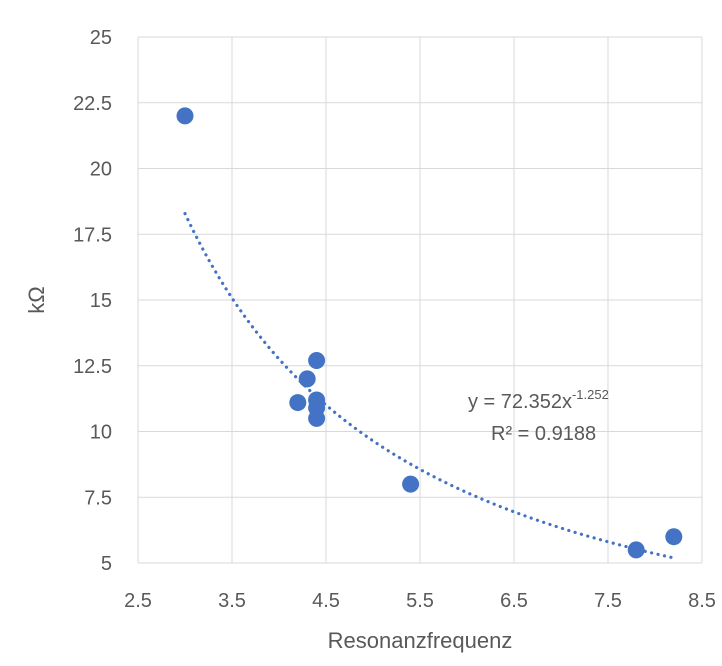 This screenshot has height=666, width=722. I want to click on x-axis-title: Resonanzfrequenz, so click(420, 640).